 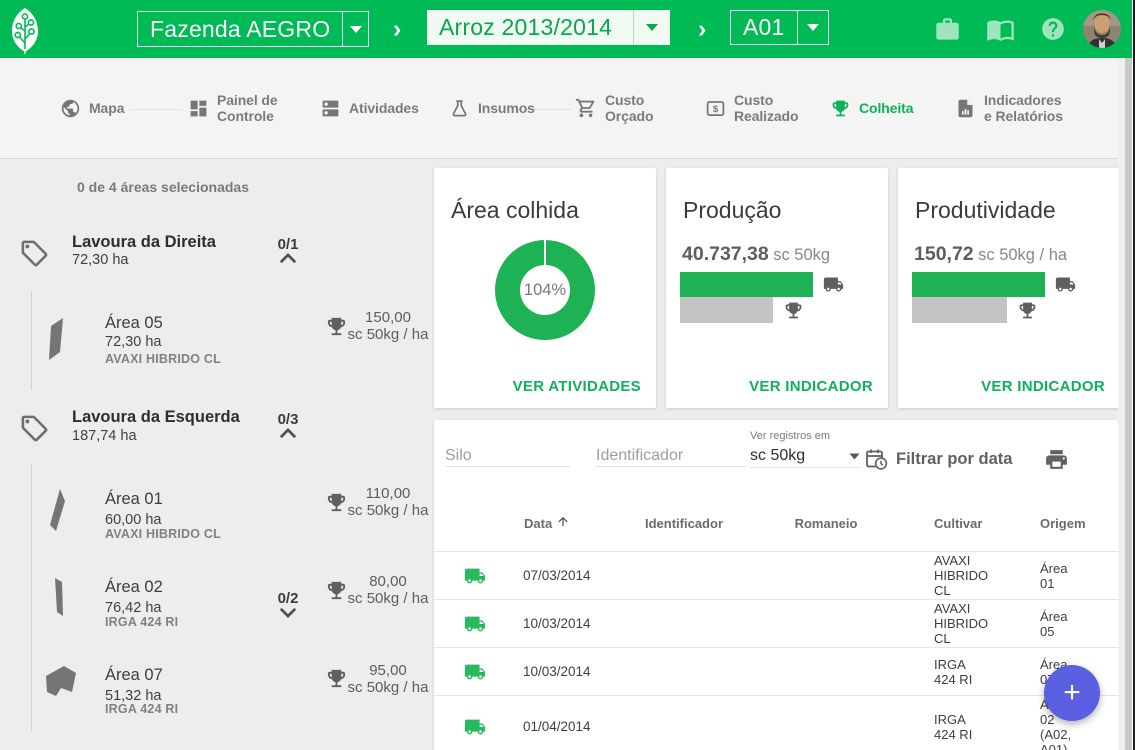 I want to click on printer-icon, so click(x=1056, y=459).